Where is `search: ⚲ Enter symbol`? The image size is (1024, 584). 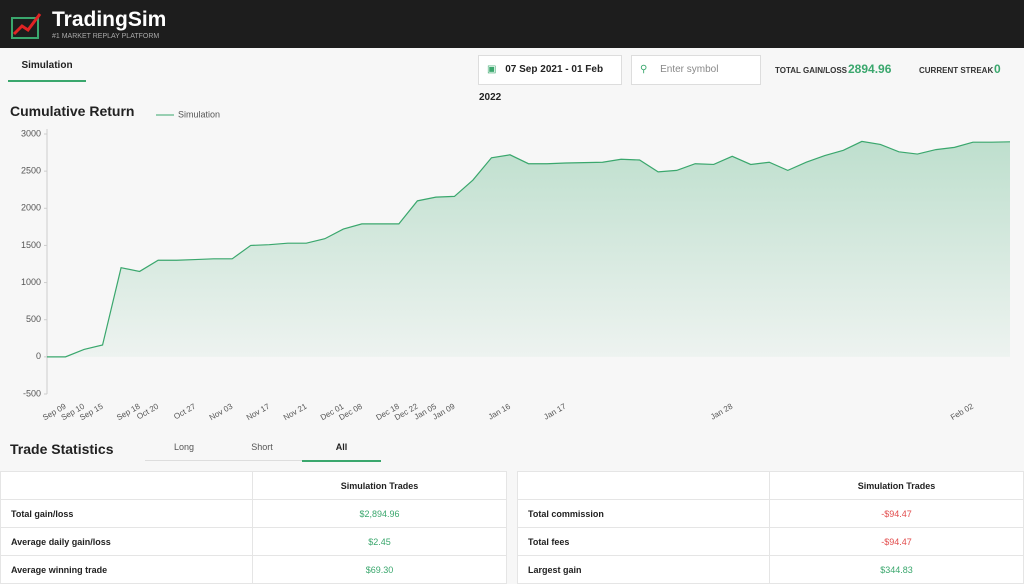 search: ⚲ Enter symbol is located at coordinates (696, 70).